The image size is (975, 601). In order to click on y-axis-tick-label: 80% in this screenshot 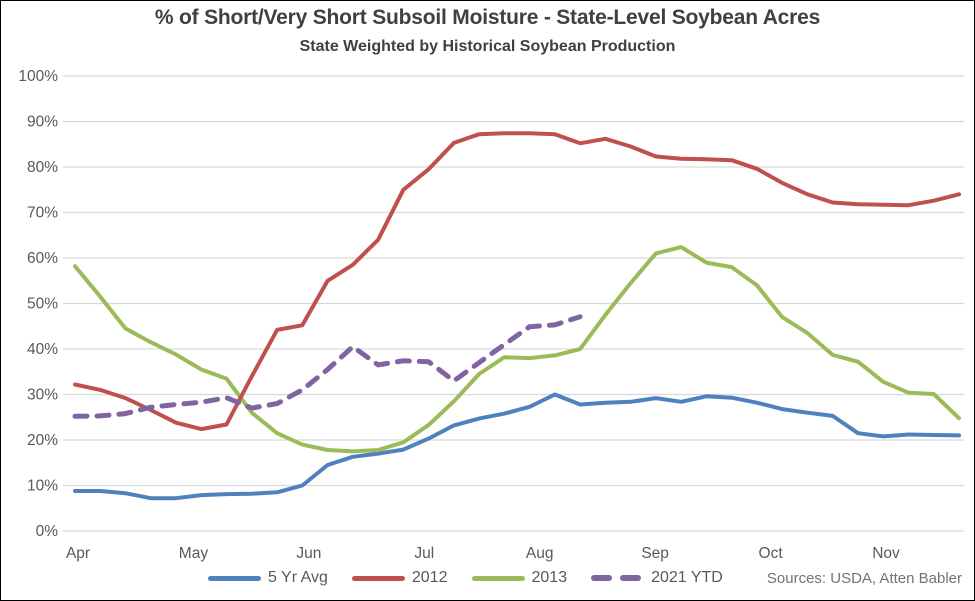, I will do `click(42, 167)`.